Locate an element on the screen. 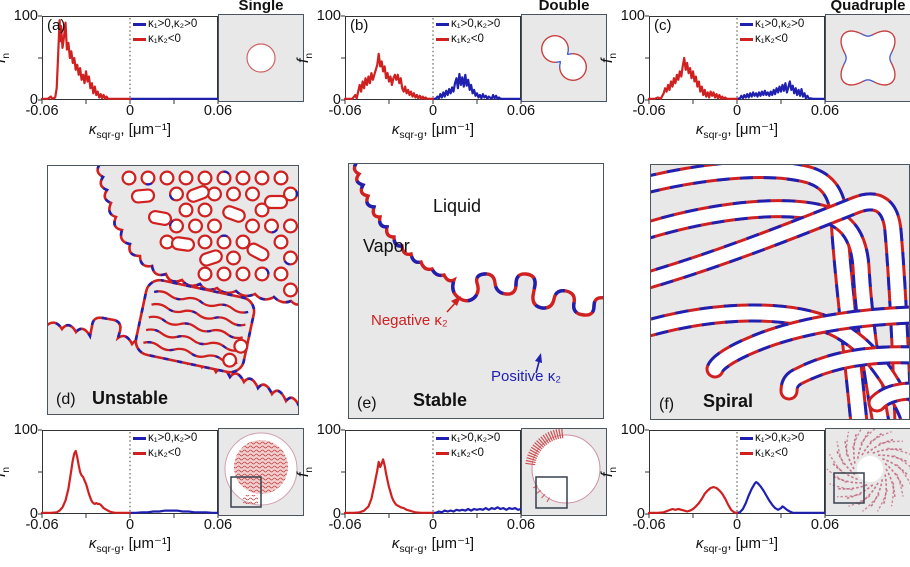 The image size is (910, 567). unstable-pattern-art is located at coordinates (173, 290).